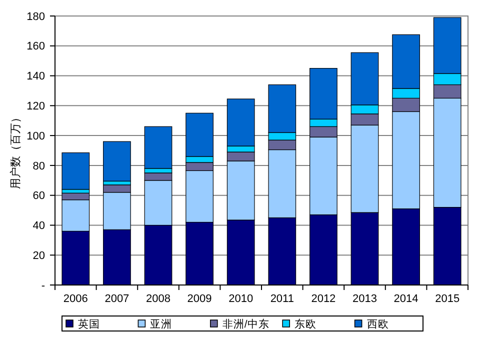 The width and height of the screenshot is (490, 339). What do you see at coordinates (38, 166) in the screenshot?
I see `y-tick-label: 80` at bounding box center [38, 166].